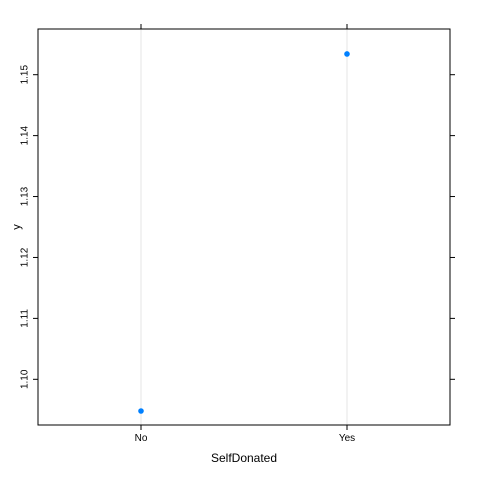  I want to click on y-axis-label: y, so click(17, 227).